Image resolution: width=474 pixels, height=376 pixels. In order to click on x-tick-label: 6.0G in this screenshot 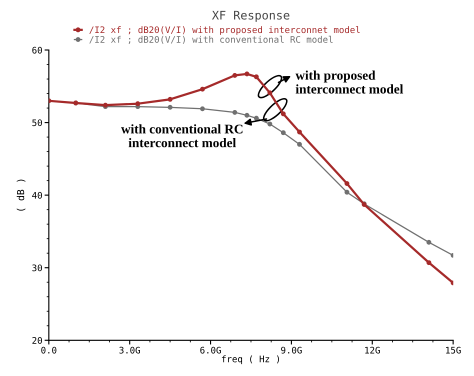, I will do `click(210, 350)`.